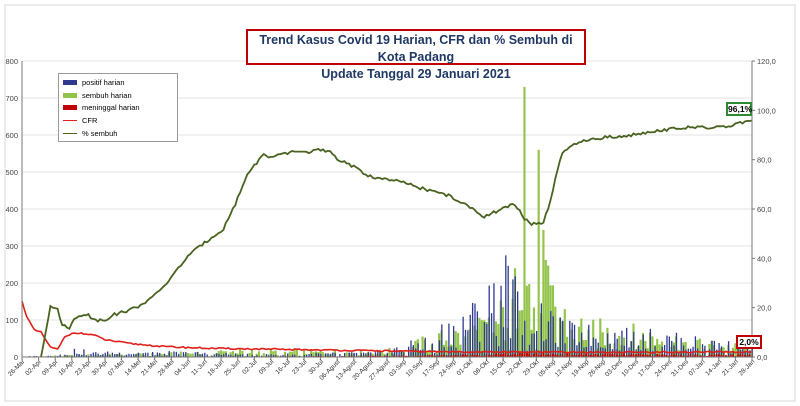  Describe the element at coordinates (70, 82) in the screenshot. I see `legend-swatch-positif` at that location.